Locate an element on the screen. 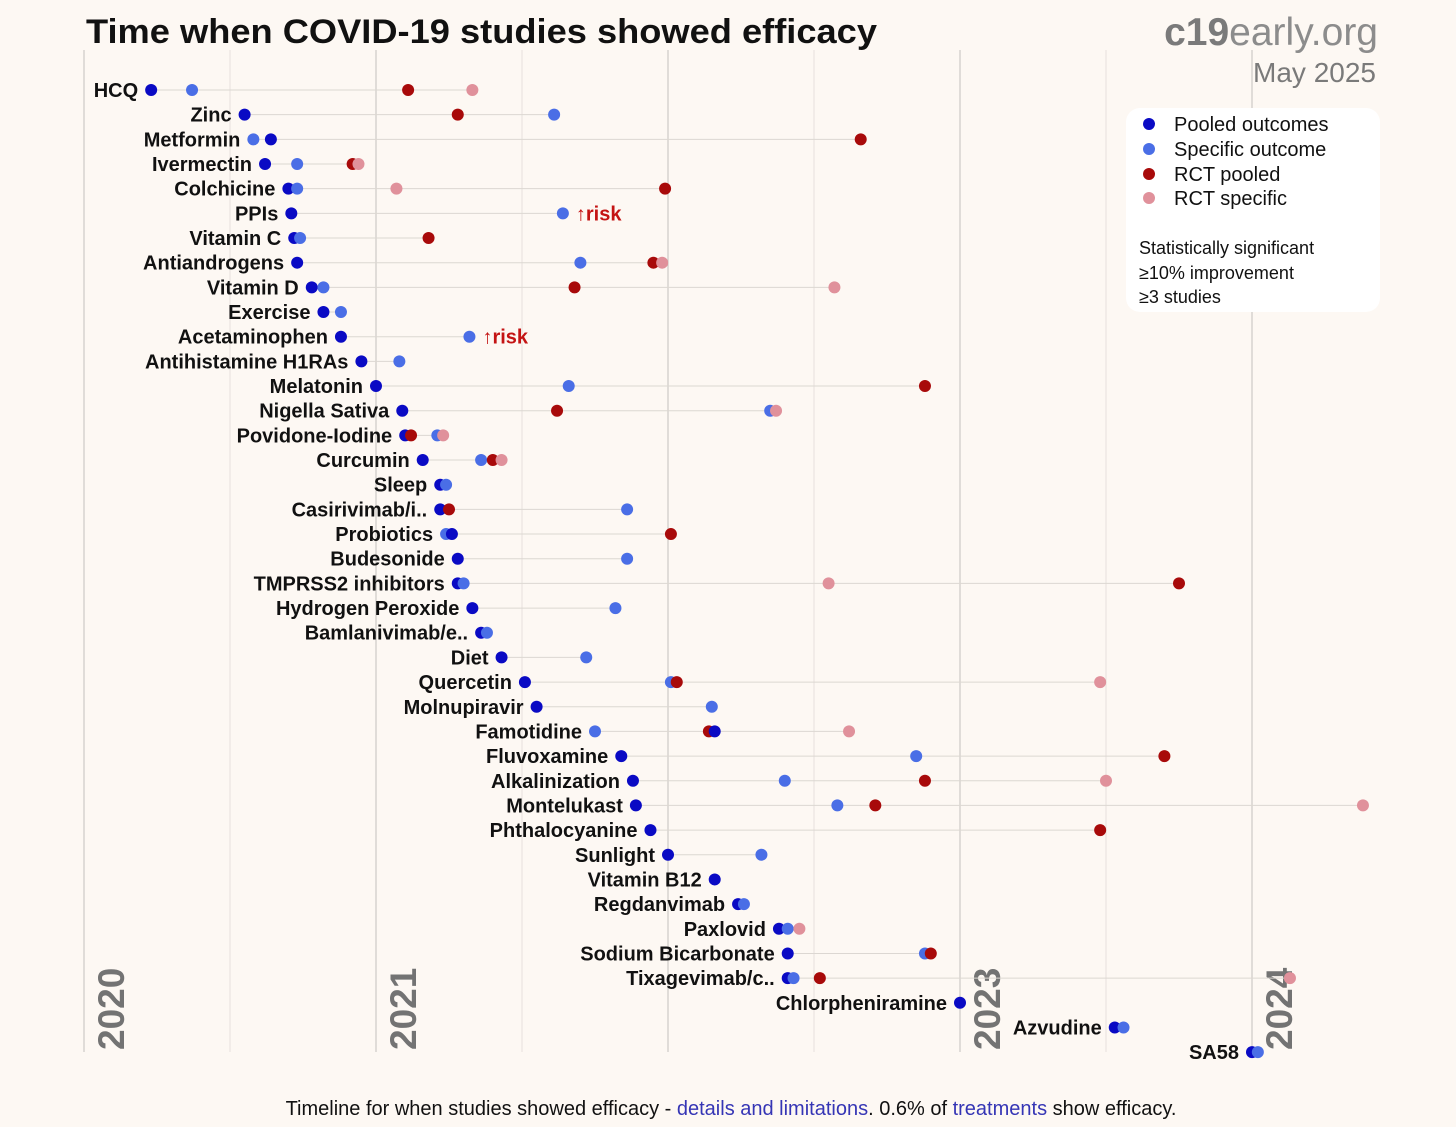 This screenshot has height=1127, width=1456. label-sunlight: Sunlight is located at coordinates (615, 856).